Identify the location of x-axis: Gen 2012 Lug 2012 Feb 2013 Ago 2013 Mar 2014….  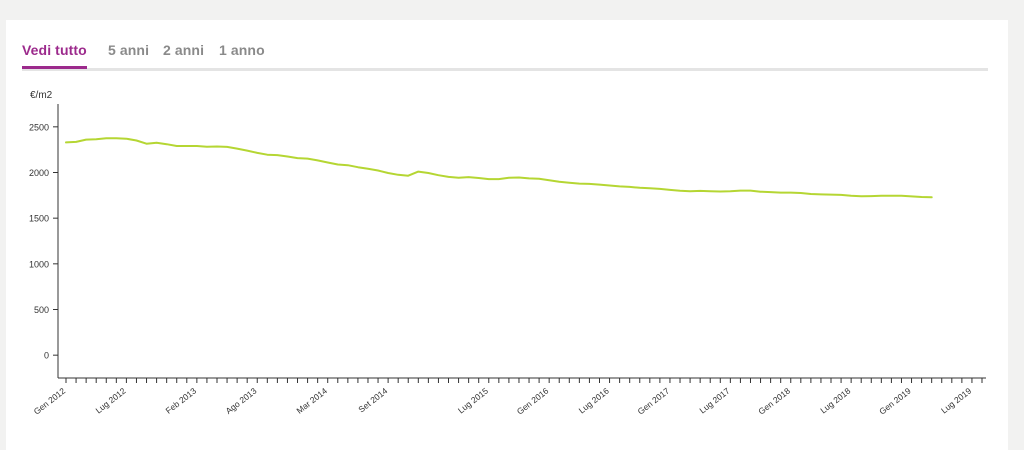
(509, 397).